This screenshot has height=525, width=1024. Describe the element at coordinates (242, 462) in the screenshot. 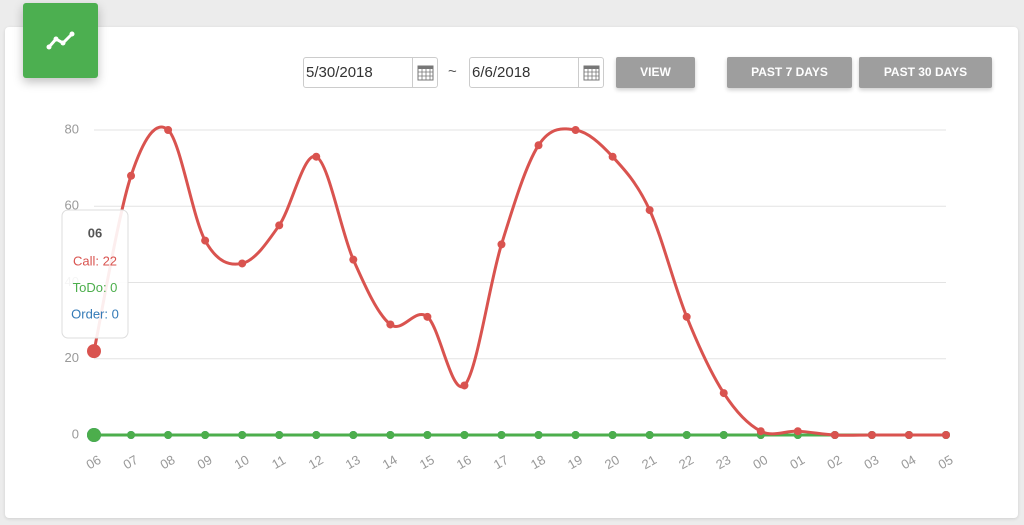

I see `x-tick-label: 10` at that location.